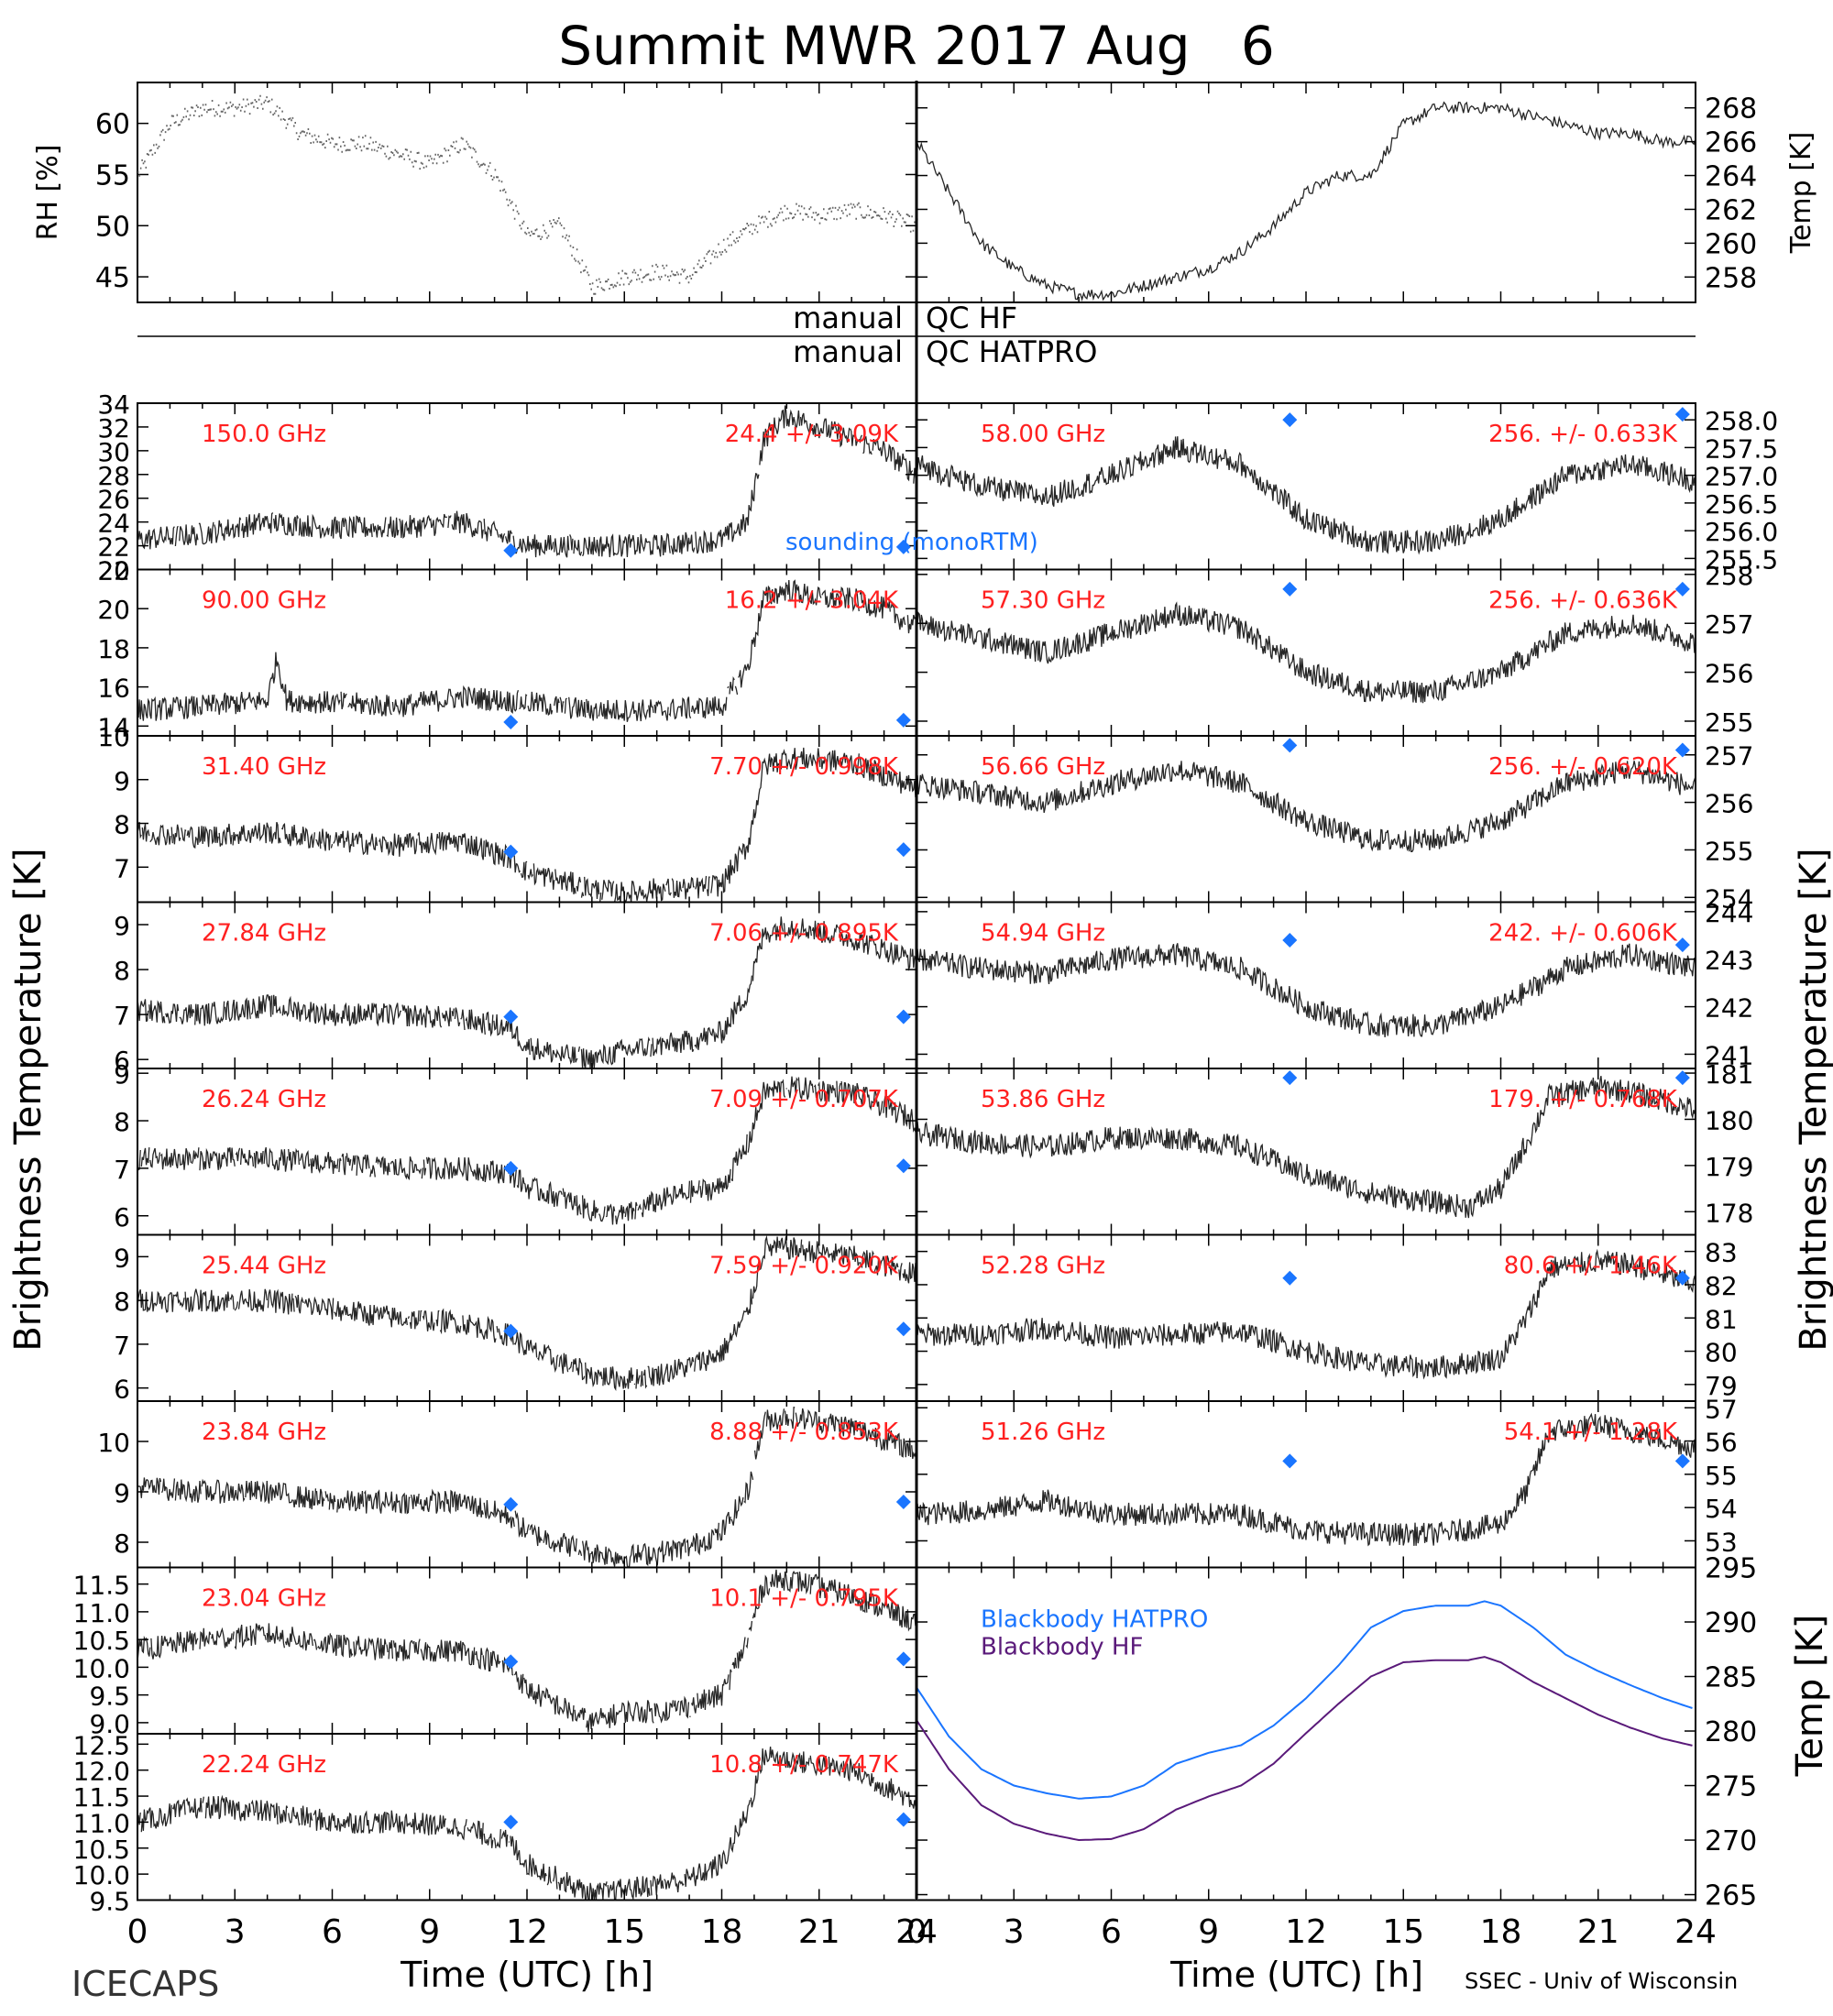  What do you see at coordinates (101, 1745) in the screenshot?
I see `y-tick-label: 12.5` at bounding box center [101, 1745].